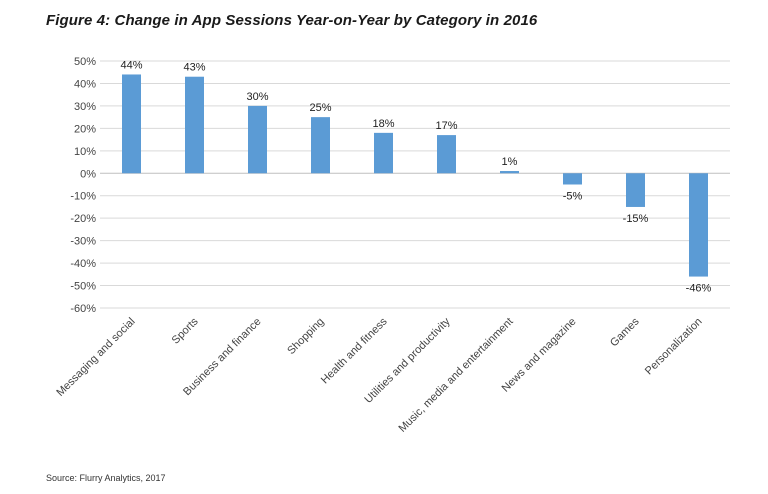 The width and height of the screenshot is (768, 494). What do you see at coordinates (85, 129) in the screenshot?
I see `y-tick-label: 20%` at bounding box center [85, 129].